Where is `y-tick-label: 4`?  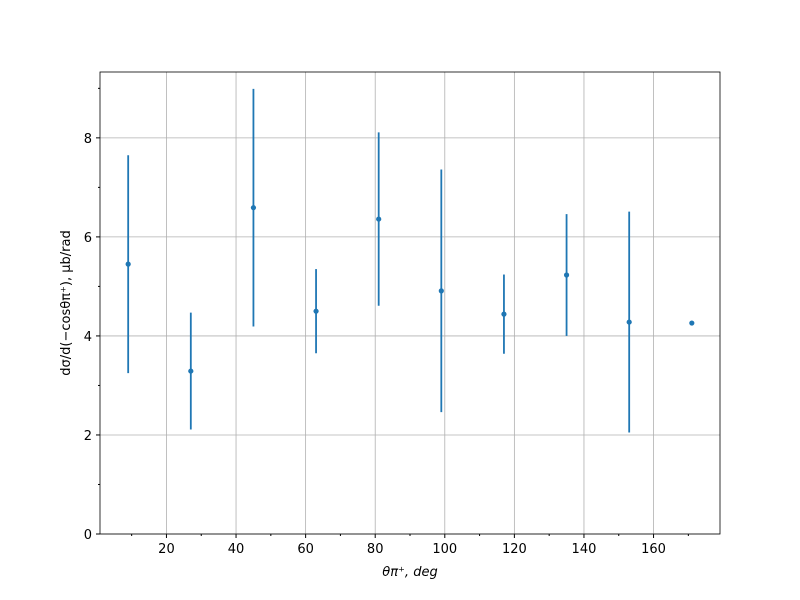
y-tick-label: 4 is located at coordinates (88, 337).